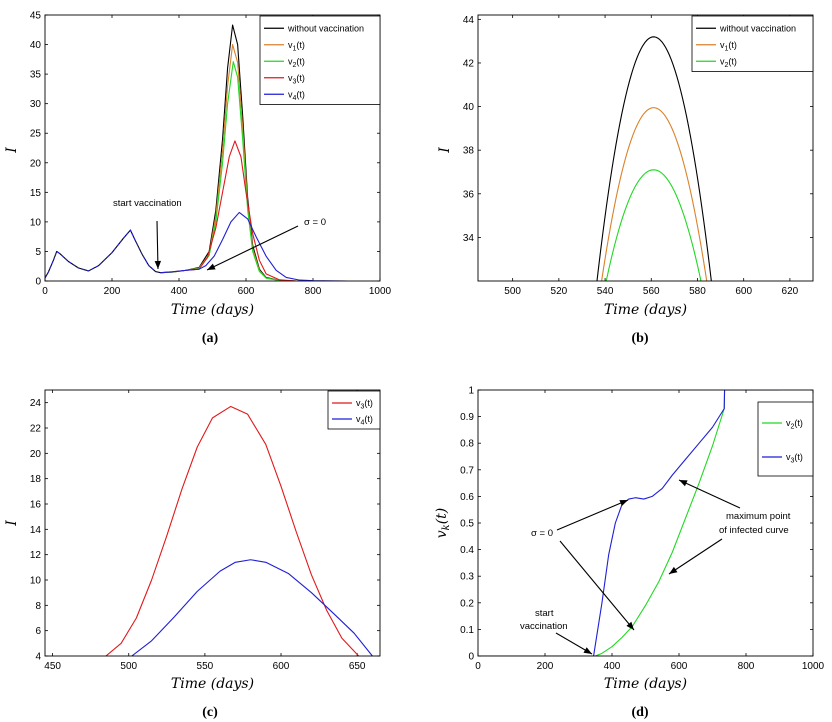  What do you see at coordinates (52, 666) in the screenshot?
I see `x-tick-label: 450` at bounding box center [52, 666].